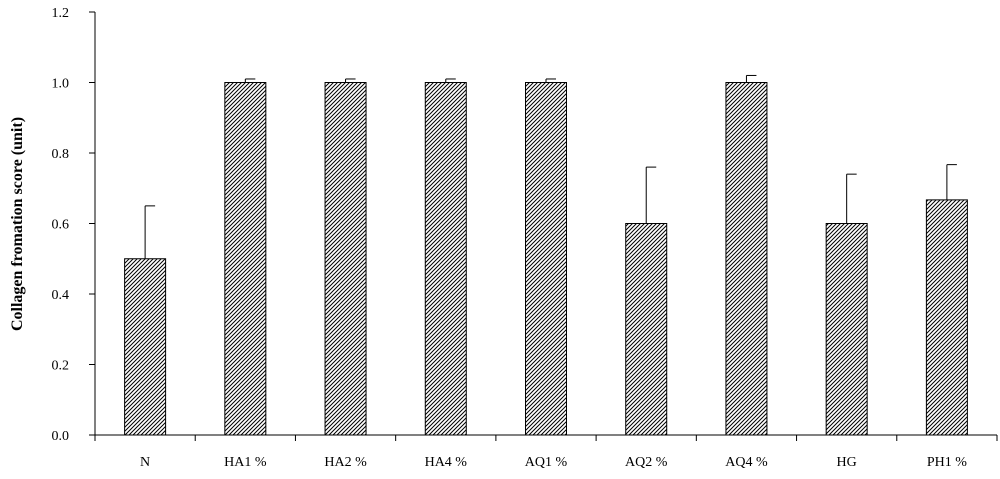 This screenshot has height=479, width=1000. I want to click on x-tick-label: PH1 %, so click(947, 462).